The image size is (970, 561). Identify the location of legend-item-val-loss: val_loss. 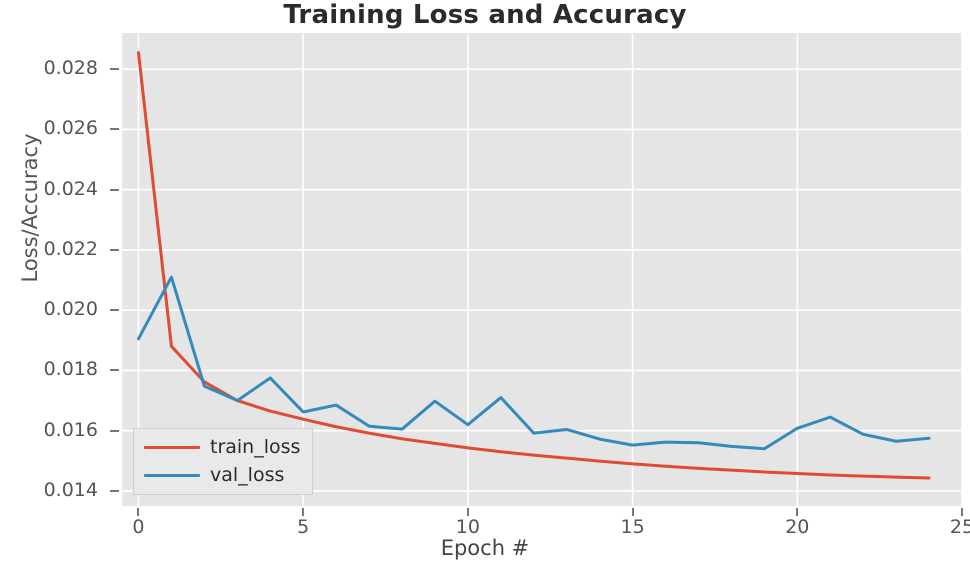
(222, 475).